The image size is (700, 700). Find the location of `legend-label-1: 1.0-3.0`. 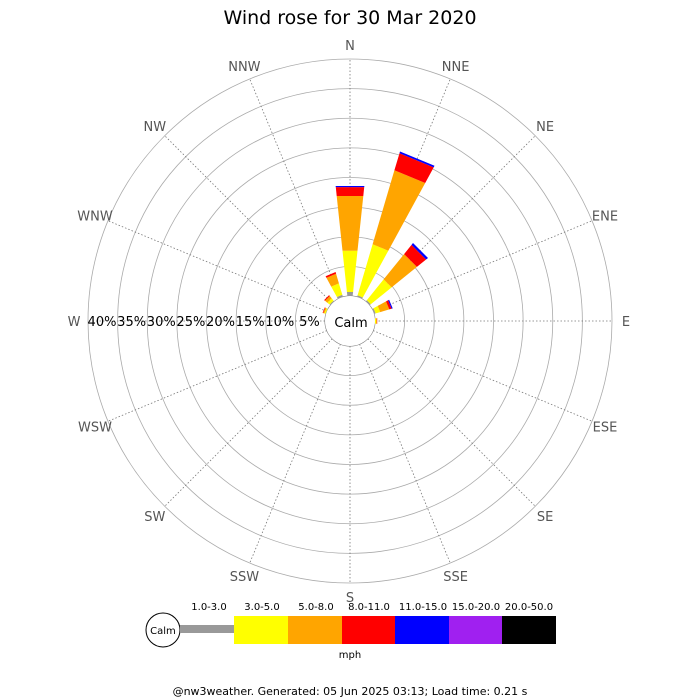

legend-label-1: 1.0-3.0 is located at coordinates (208, 607).